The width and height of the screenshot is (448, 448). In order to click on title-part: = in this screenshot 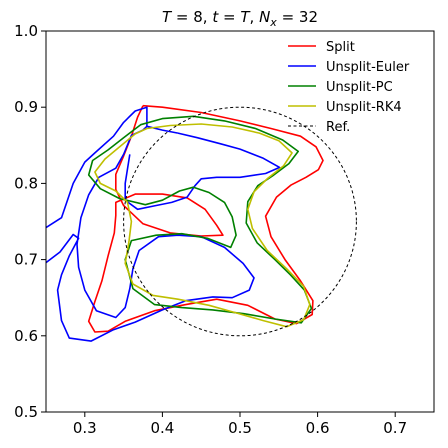, I will do `click(229, 17)`.